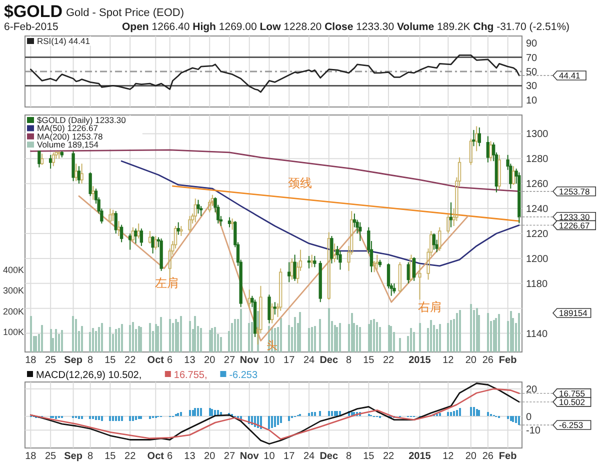 The width and height of the screenshot is (600, 470). I want to click on y-tick-label: 30, so click(532, 86).